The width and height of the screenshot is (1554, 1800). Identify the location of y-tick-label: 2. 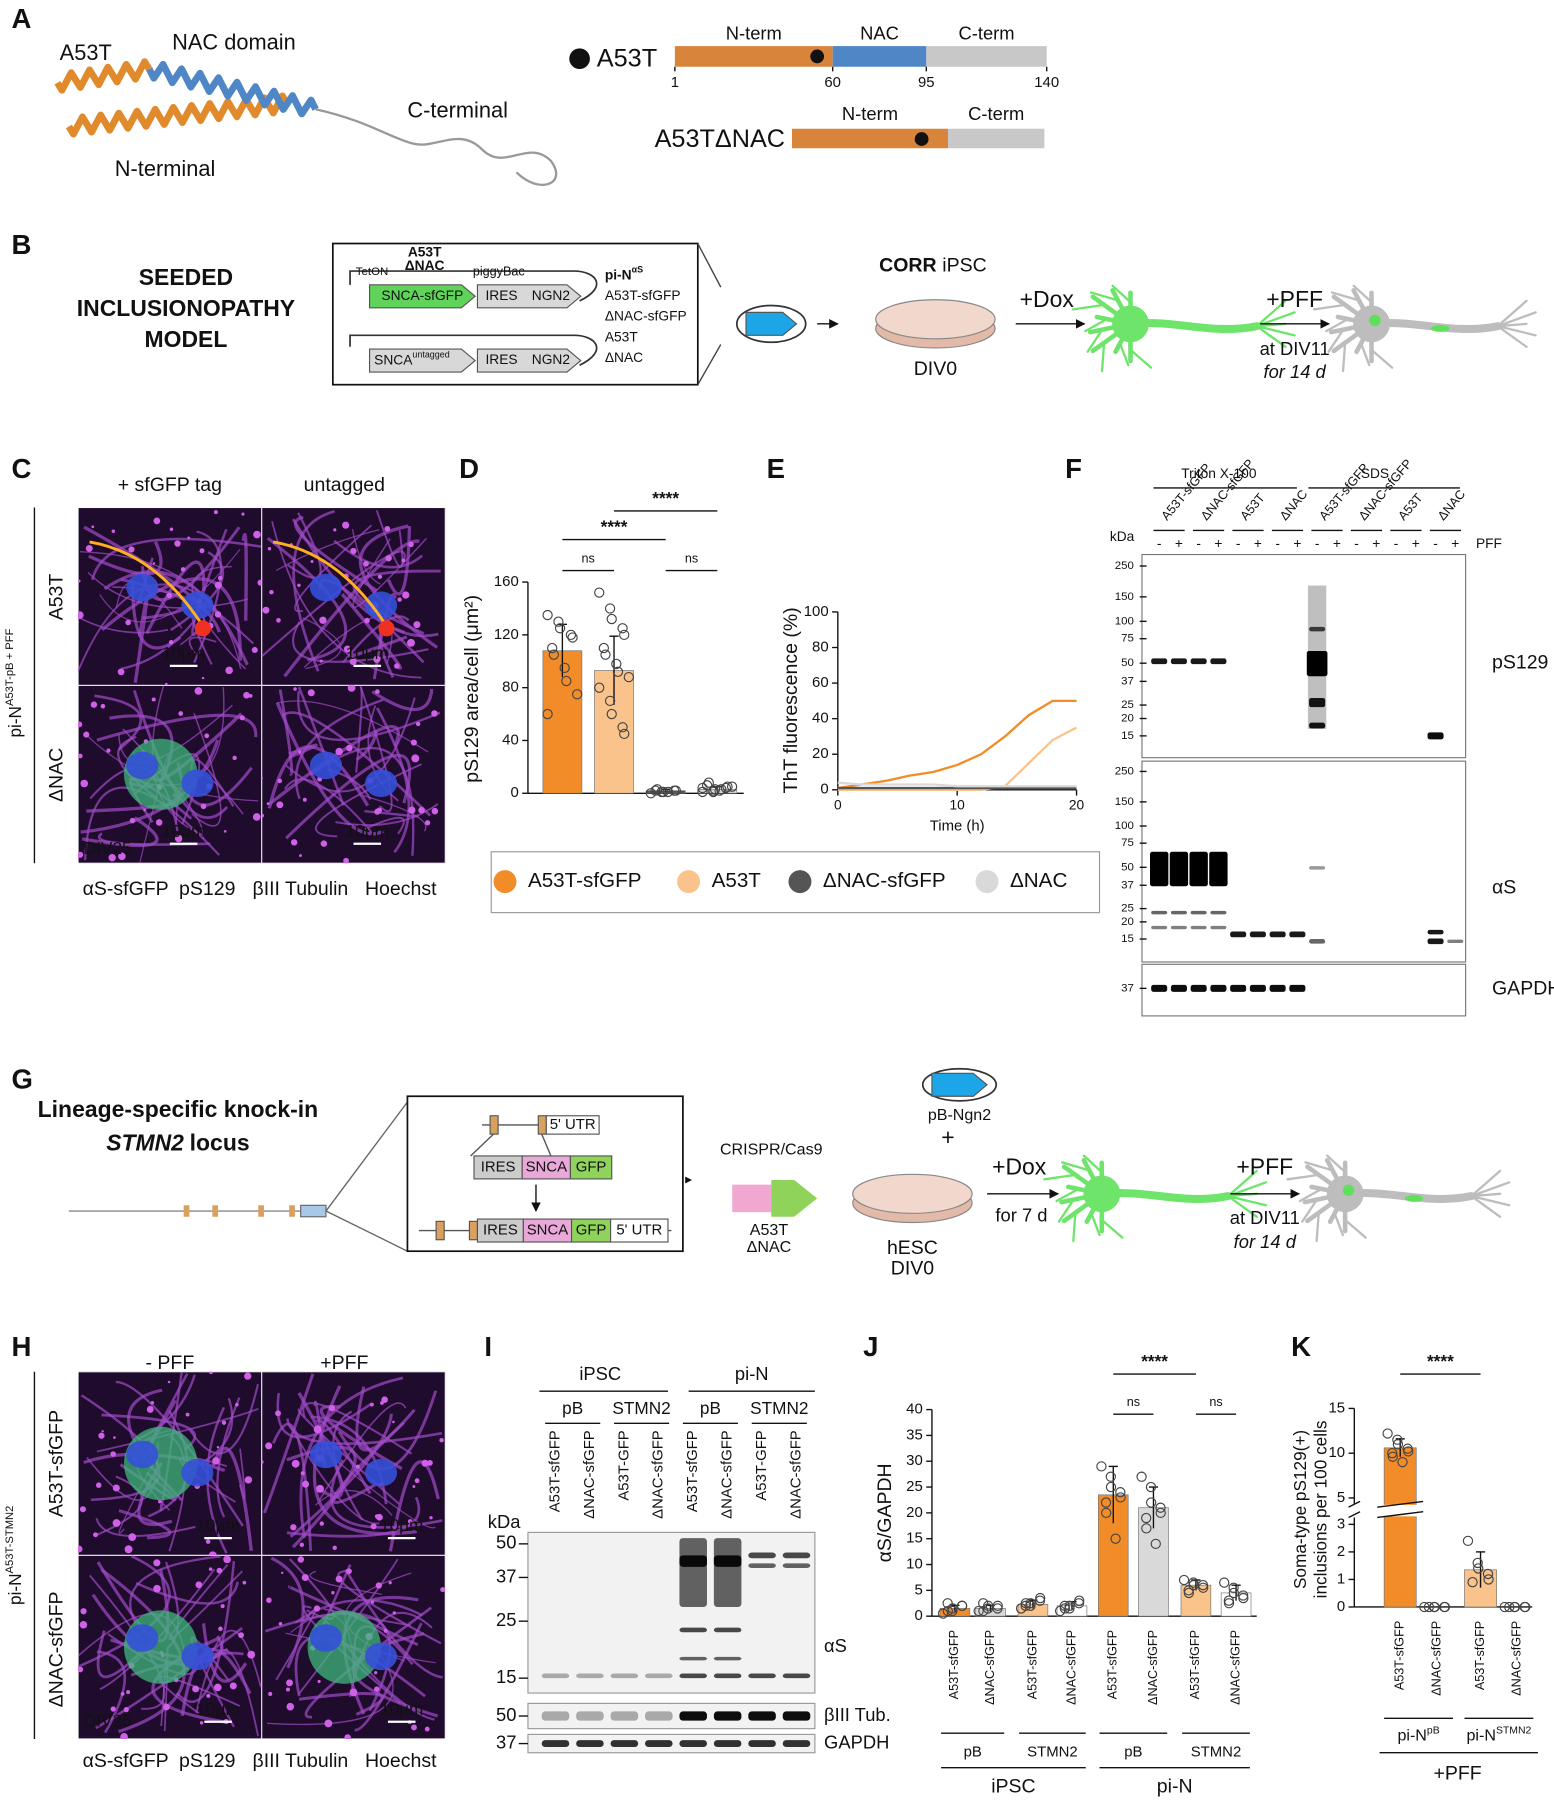
(1341, 1551).